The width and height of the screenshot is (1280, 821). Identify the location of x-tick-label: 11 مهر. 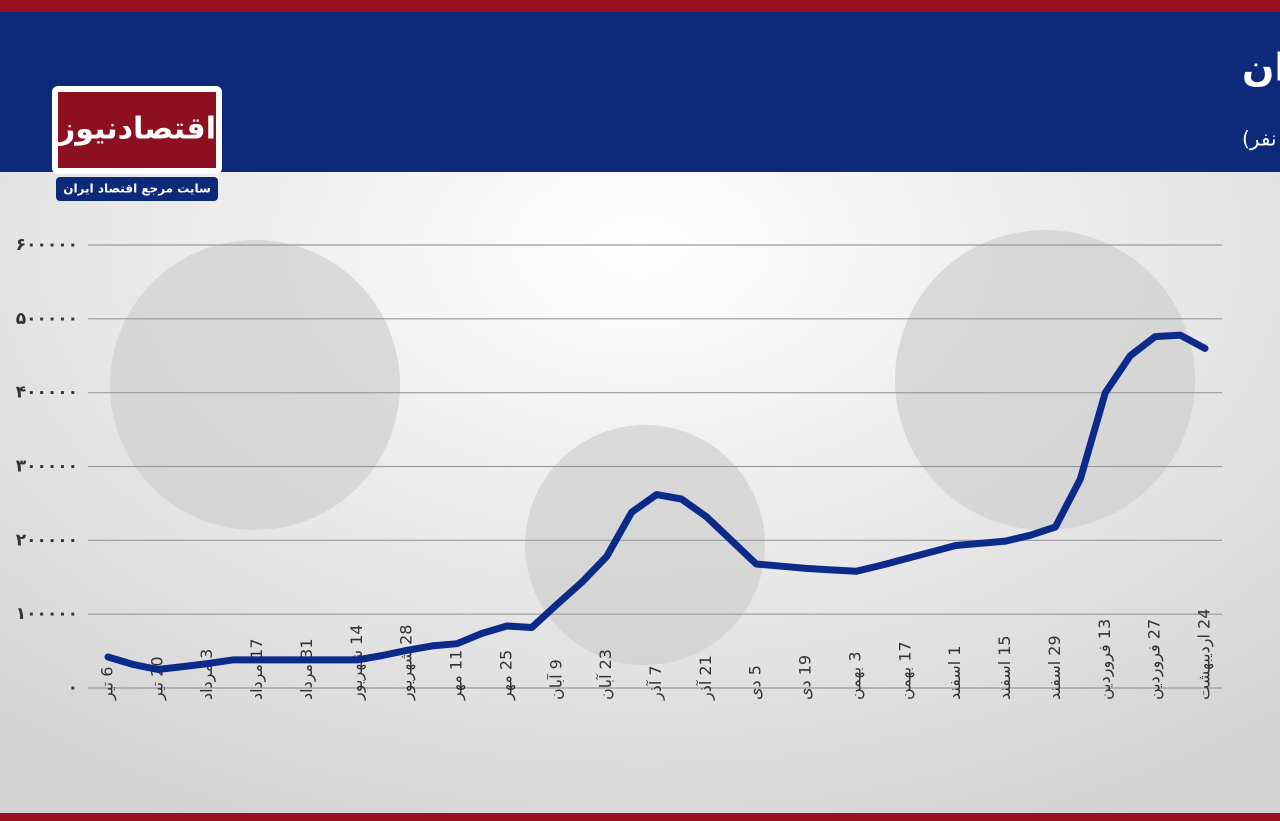
(457, 675).